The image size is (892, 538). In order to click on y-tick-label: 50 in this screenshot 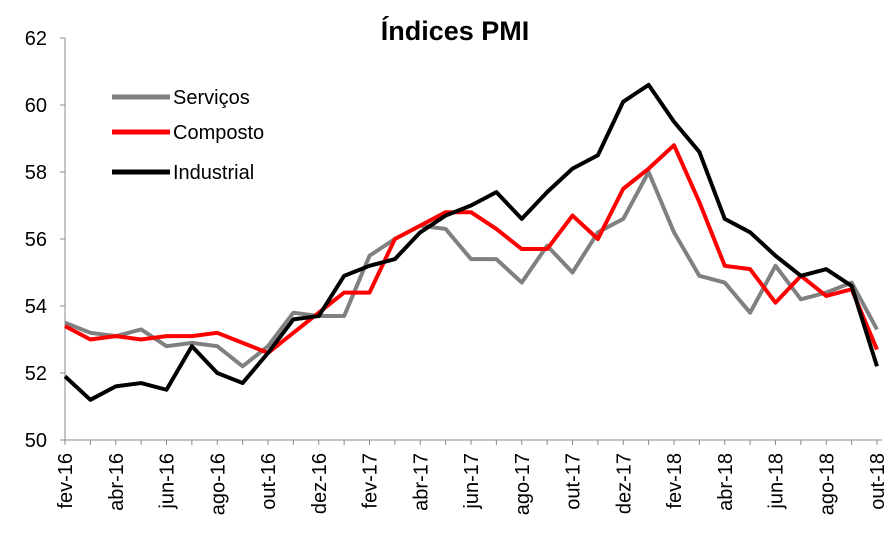, I will do `click(36, 441)`.